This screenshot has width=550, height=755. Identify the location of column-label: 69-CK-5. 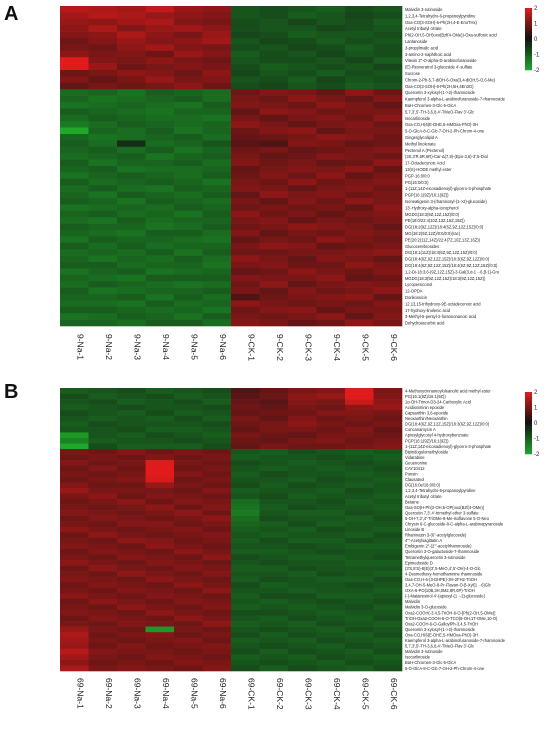
(365, 694).